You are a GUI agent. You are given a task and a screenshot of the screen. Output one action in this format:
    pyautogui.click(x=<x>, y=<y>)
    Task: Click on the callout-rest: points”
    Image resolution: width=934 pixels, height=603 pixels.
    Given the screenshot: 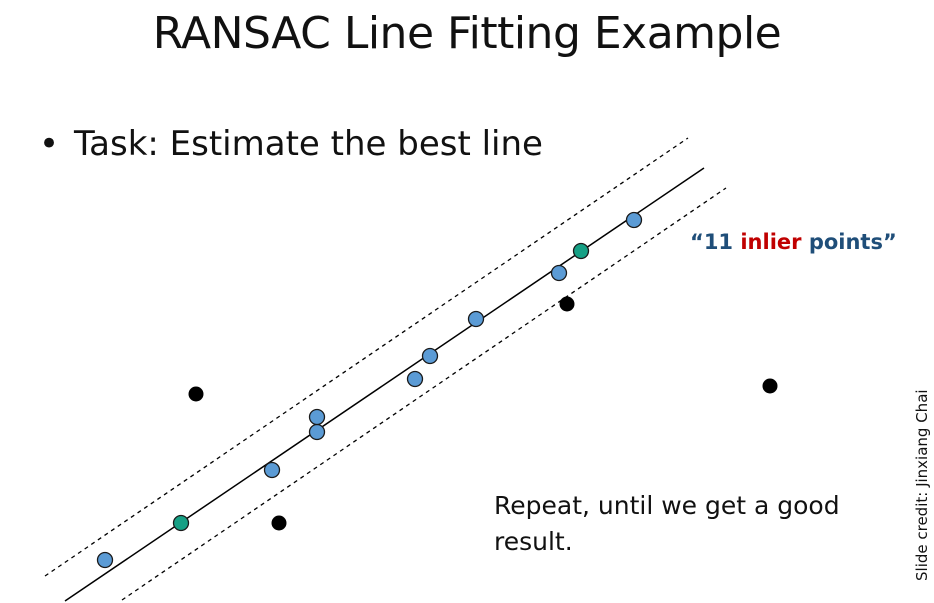 What is the action you would take?
    pyautogui.click(x=852, y=242)
    